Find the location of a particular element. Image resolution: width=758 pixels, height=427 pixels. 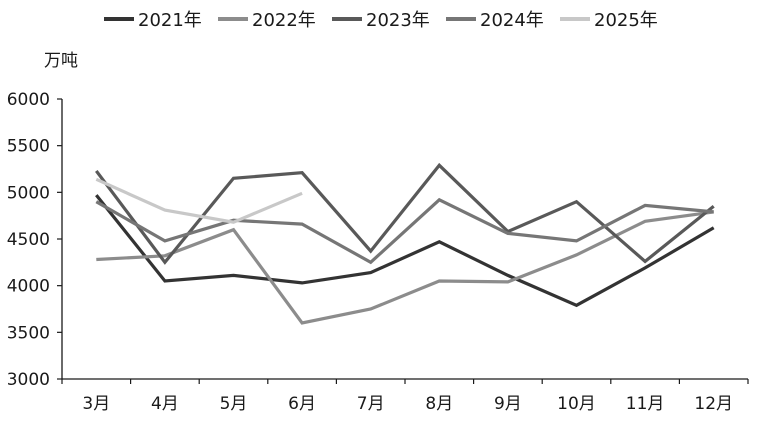

x-tick-label: 11月 is located at coordinates (645, 404).